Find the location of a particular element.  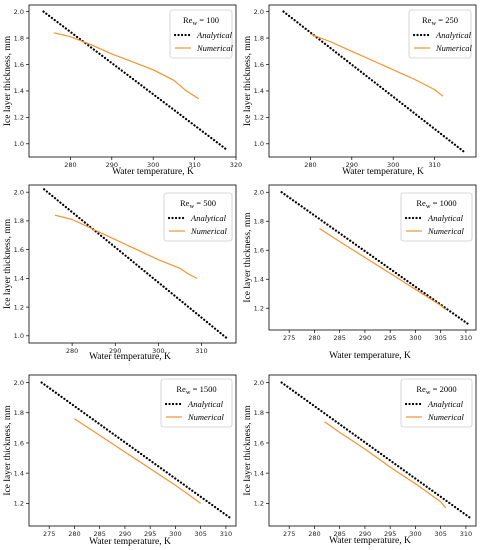

legend: Rew = 100 Analytical Numerical is located at coordinates (201, 34).